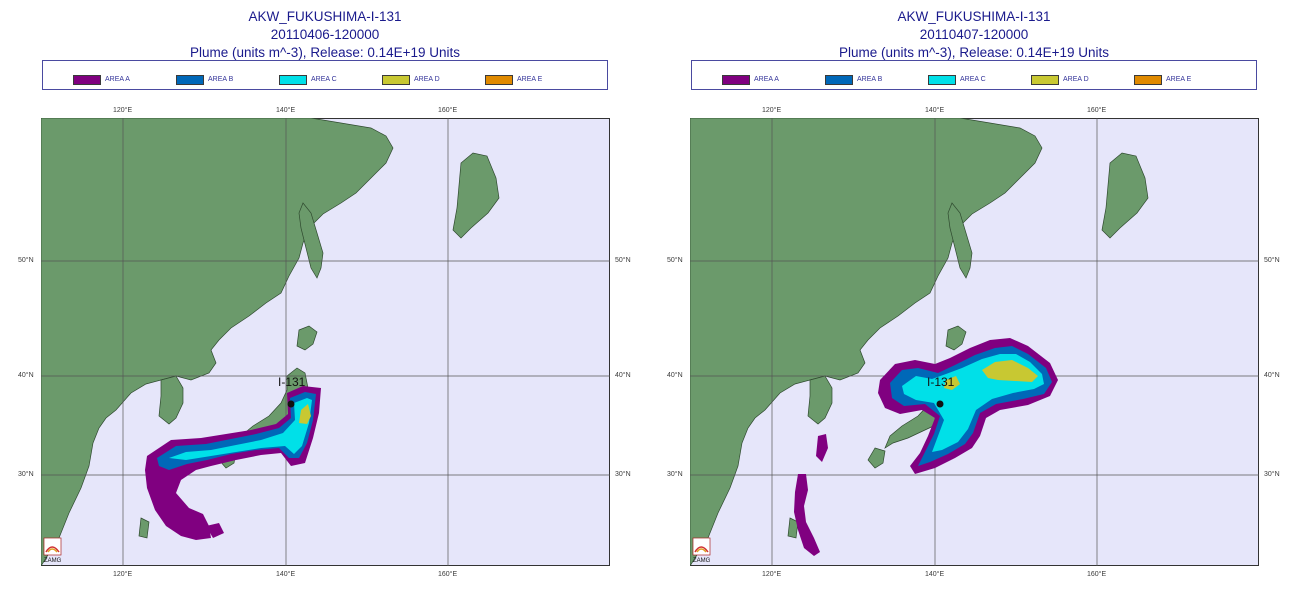  What do you see at coordinates (807, 515) in the screenshot?
I see `plume-strip-a` at bounding box center [807, 515].